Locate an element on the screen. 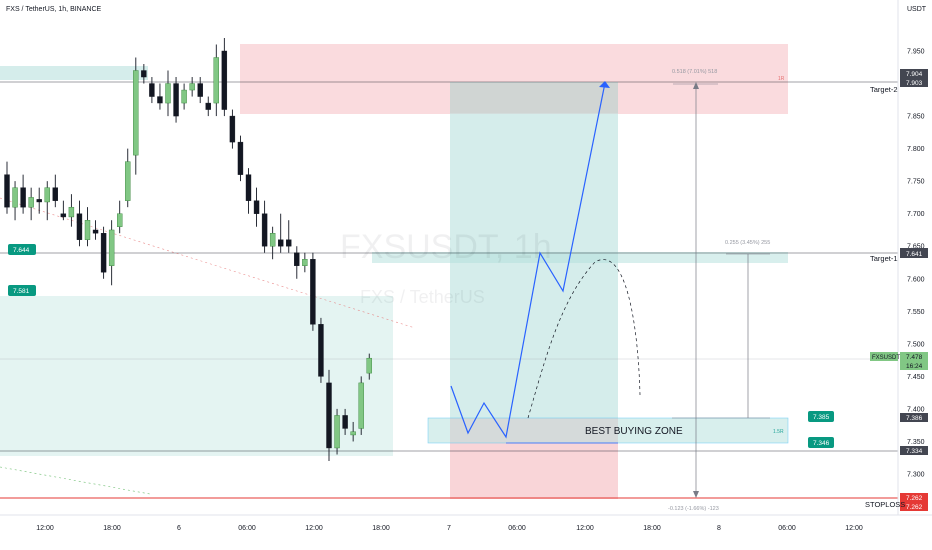 The height and width of the screenshot is (550, 932). long-position-profit is located at coordinates (534, 250).